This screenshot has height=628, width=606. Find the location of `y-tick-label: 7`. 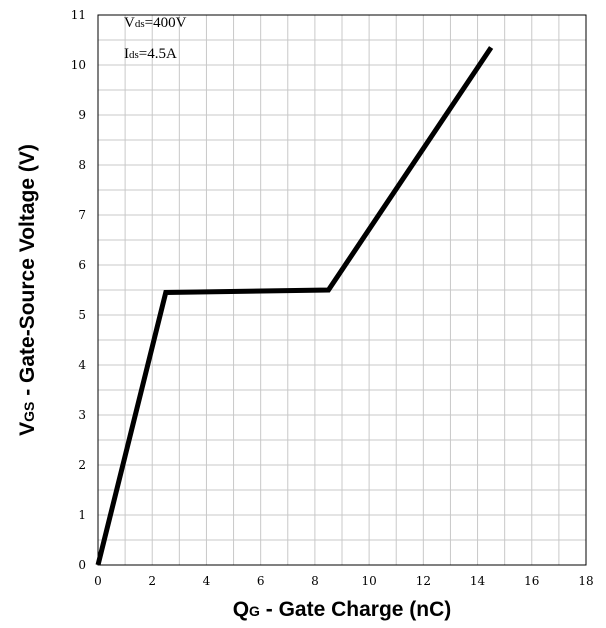

y-tick-label: 7 is located at coordinates (82, 215).